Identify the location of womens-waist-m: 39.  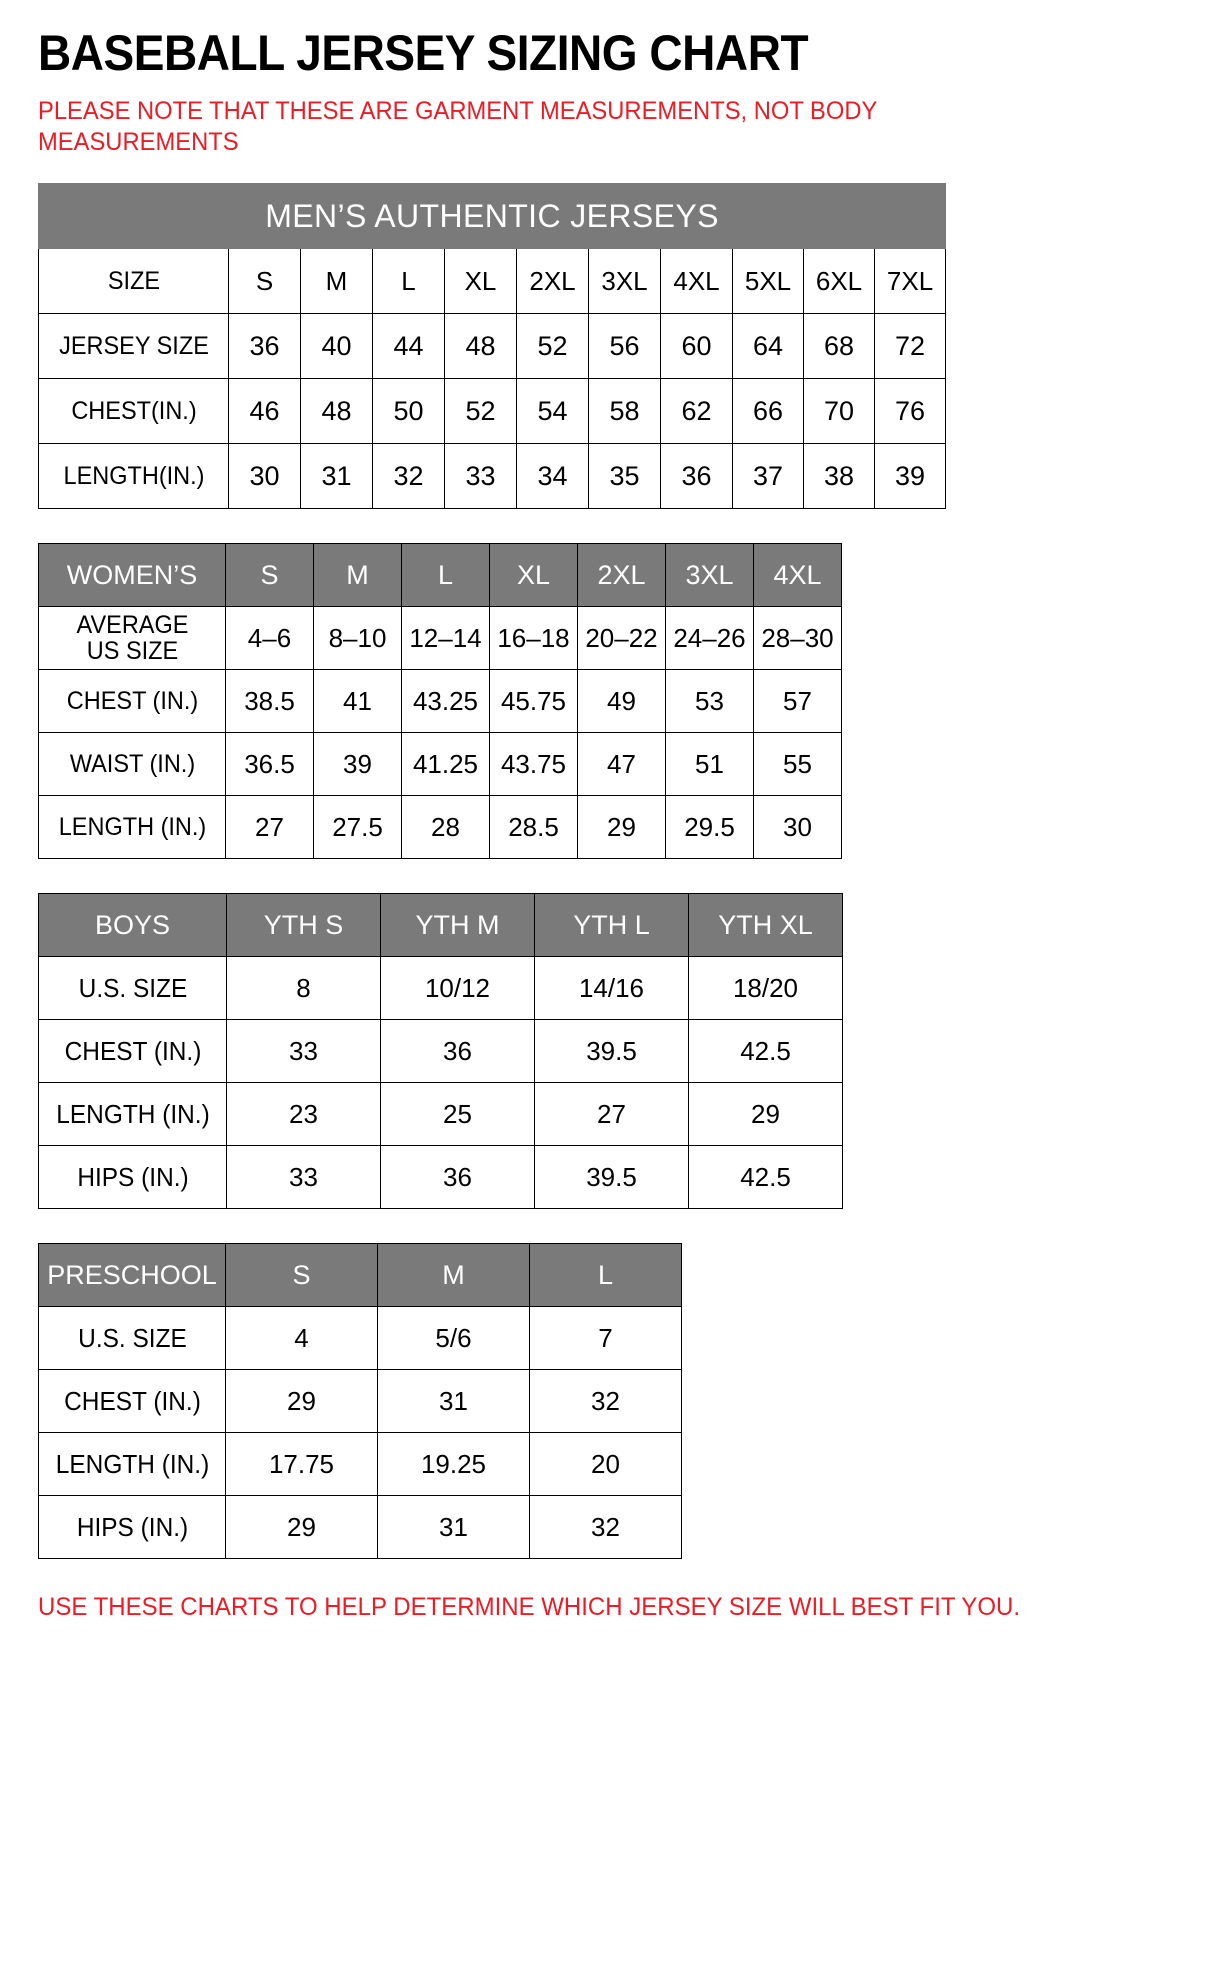
(357, 764).